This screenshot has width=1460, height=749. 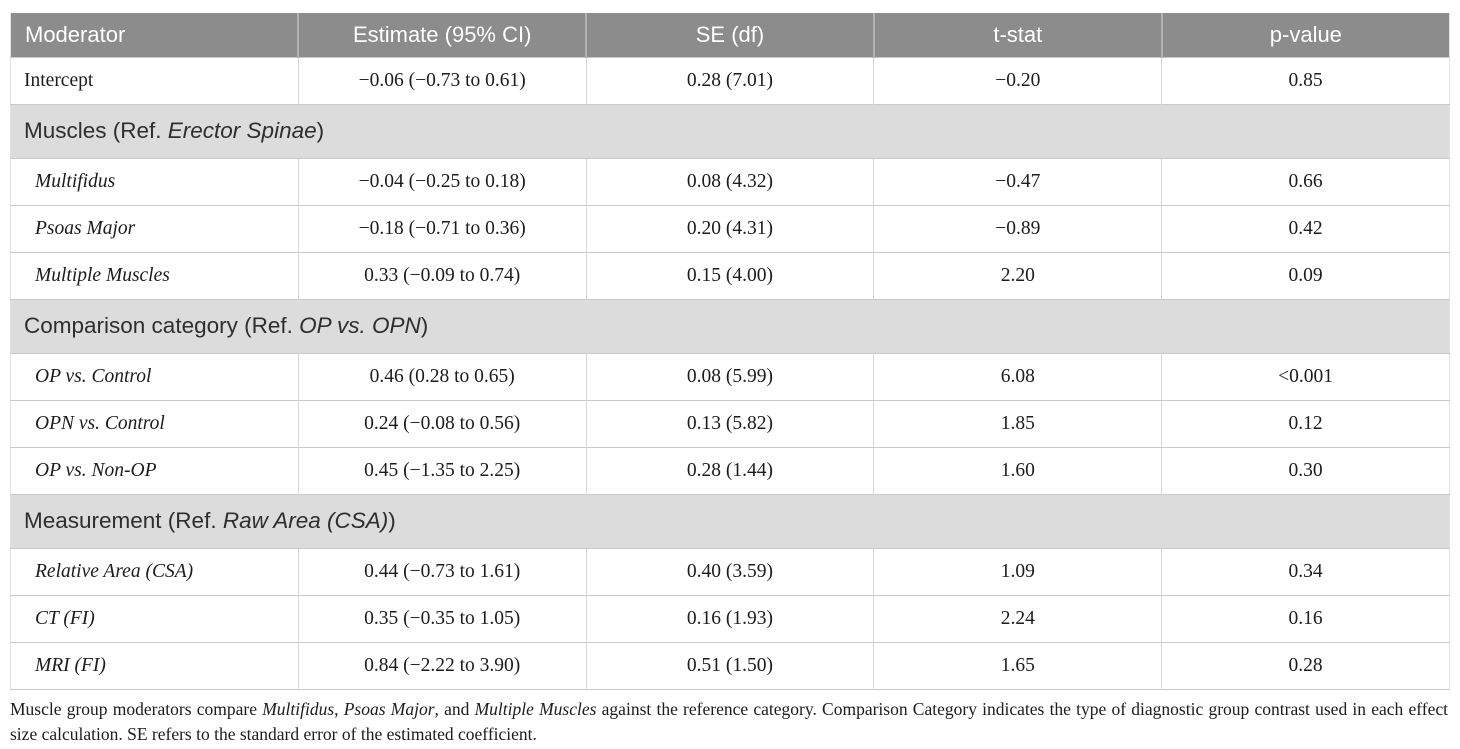 I want to click on estimate-cell: −0.18 (−0.71 to 0.36), so click(x=442, y=228).